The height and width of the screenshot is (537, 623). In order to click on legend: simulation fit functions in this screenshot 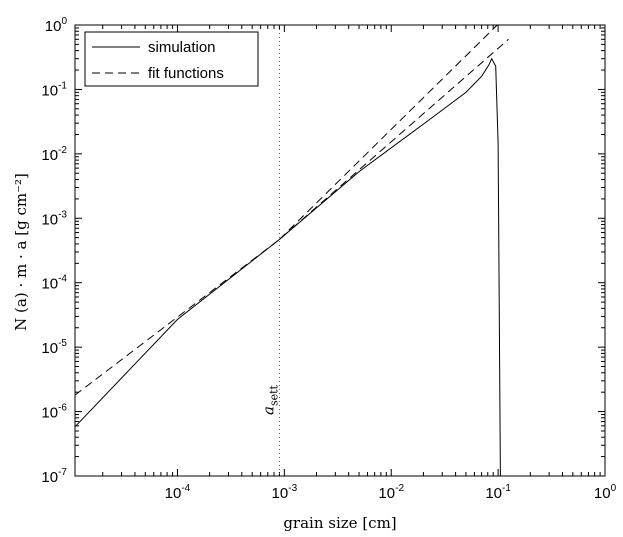, I will do `click(171, 59)`.